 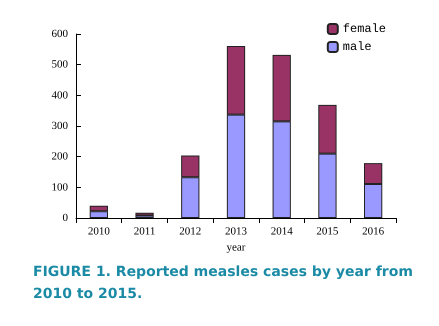 I want to click on y-tick-label: 600, so click(x=60, y=34).